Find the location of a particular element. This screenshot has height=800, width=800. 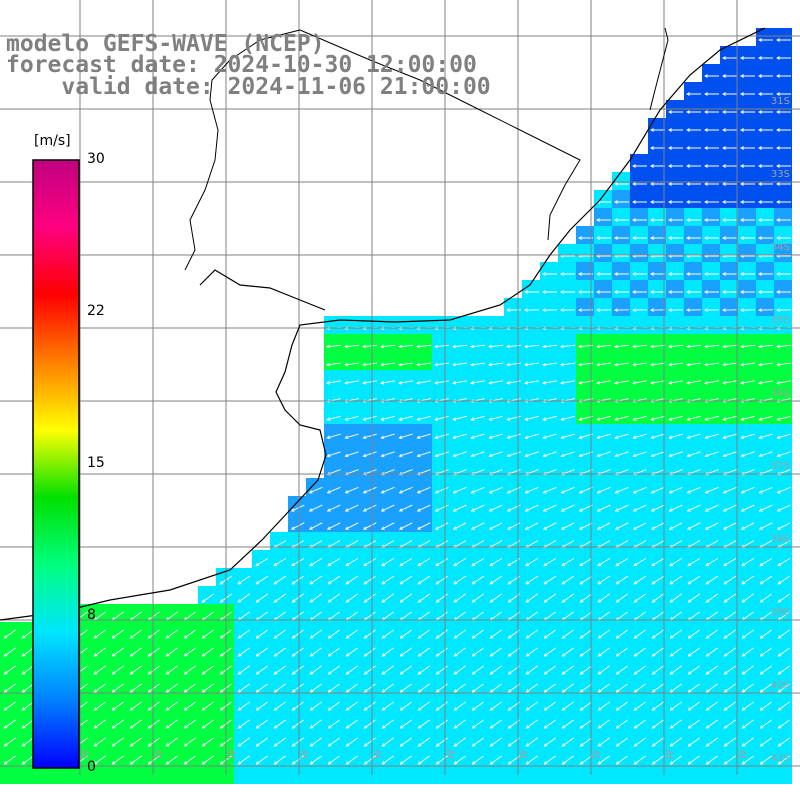

lon-label: W is located at coordinates (524, 755).